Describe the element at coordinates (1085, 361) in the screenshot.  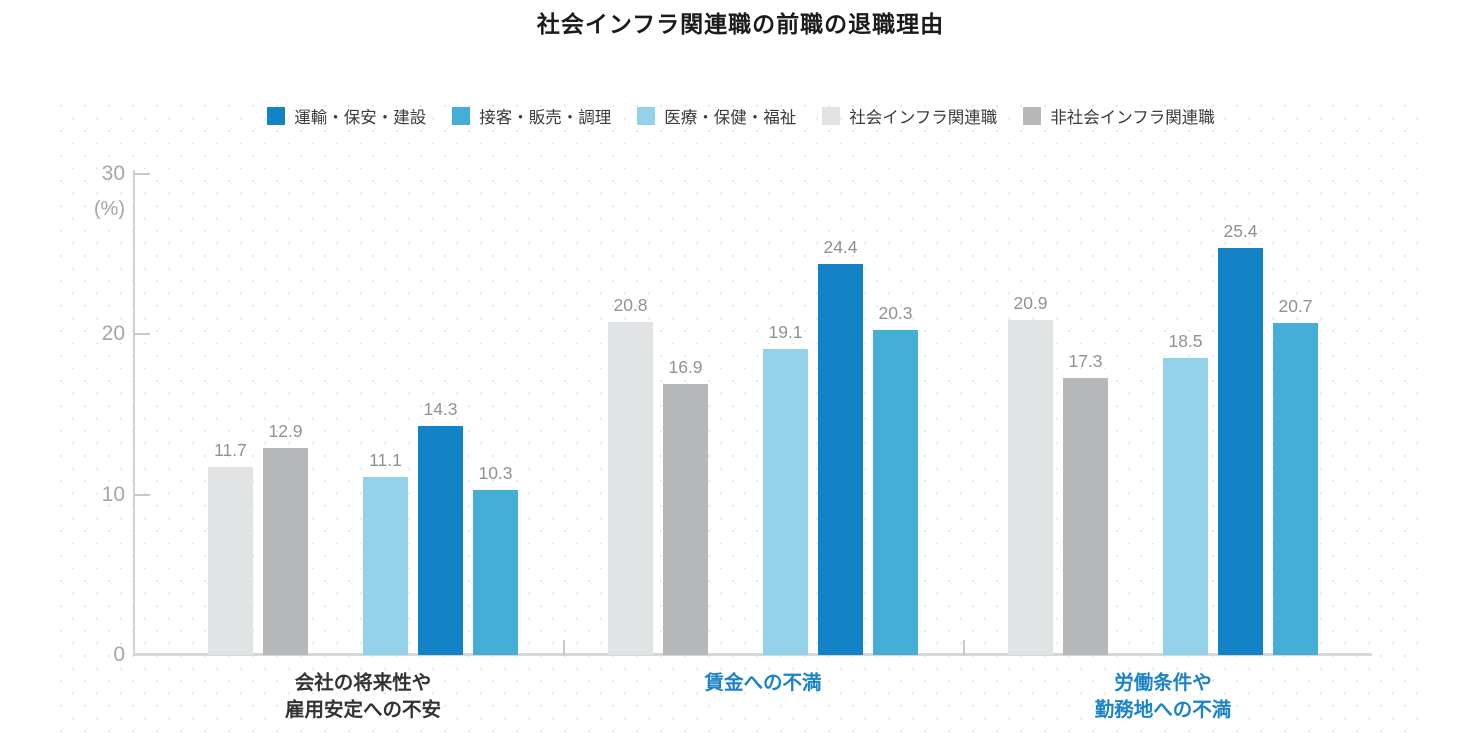
I see `bar-value-label: 17.3` at that location.